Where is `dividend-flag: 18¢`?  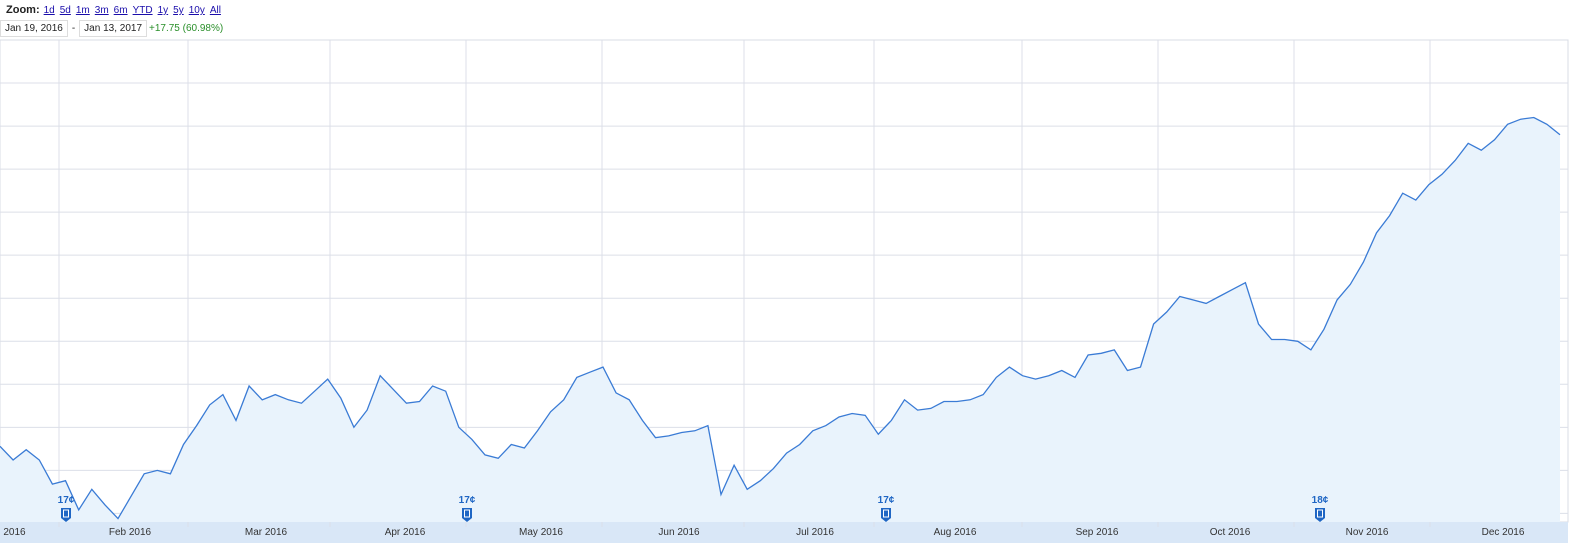
dividend-flag: 18¢ is located at coordinates (1320, 508).